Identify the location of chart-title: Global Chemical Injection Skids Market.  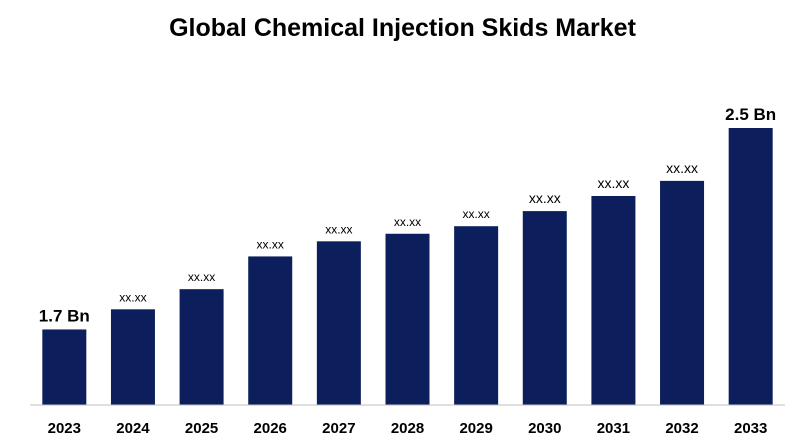
(402, 28).